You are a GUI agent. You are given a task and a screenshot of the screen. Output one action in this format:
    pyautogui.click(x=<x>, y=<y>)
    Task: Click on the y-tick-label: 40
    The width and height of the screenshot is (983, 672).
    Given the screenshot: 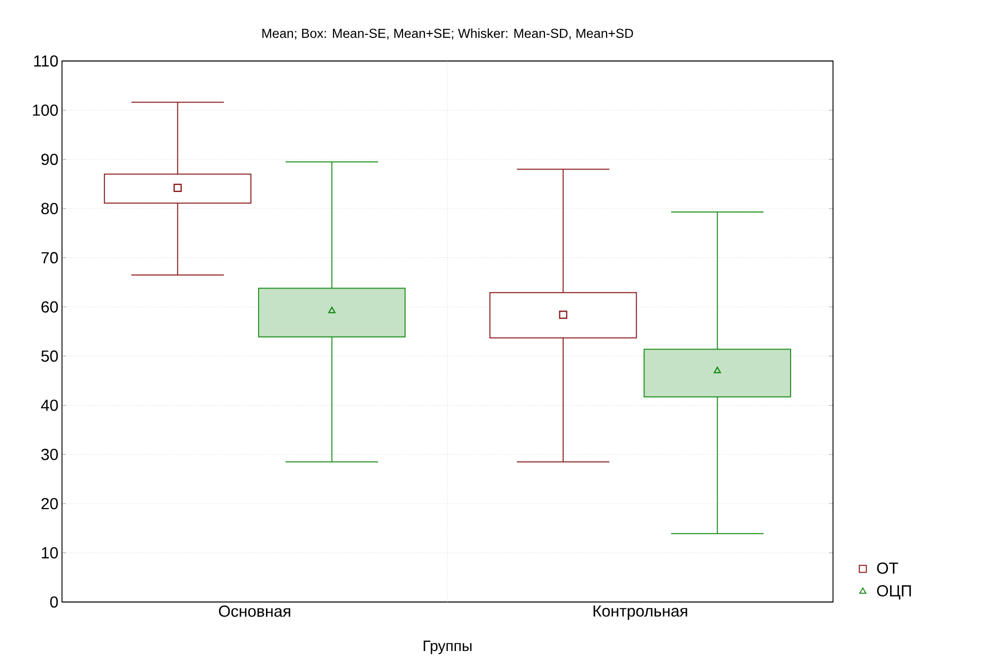 What is the action you would take?
    pyautogui.click(x=49, y=405)
    